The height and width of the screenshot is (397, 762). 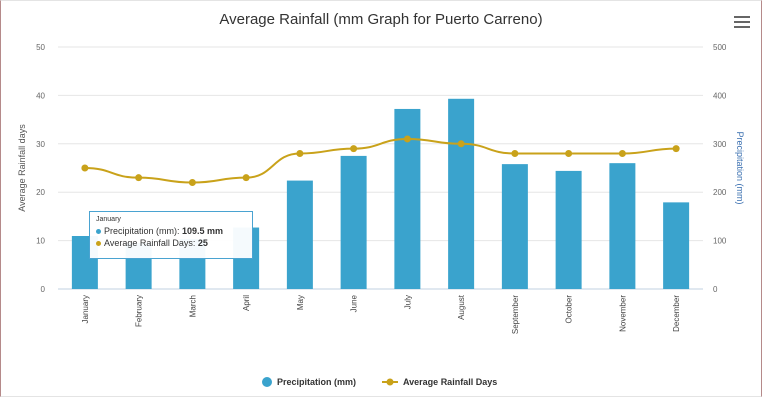 I want to click on tooltip-precip-label: Precipitation (mm):, so click(x=143, y=231).